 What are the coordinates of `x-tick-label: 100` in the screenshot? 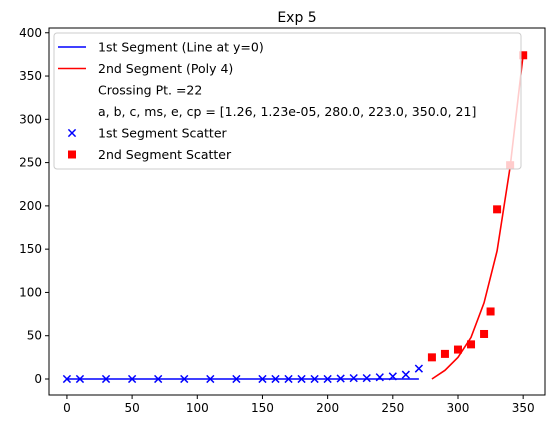 It's located at (197, 408).